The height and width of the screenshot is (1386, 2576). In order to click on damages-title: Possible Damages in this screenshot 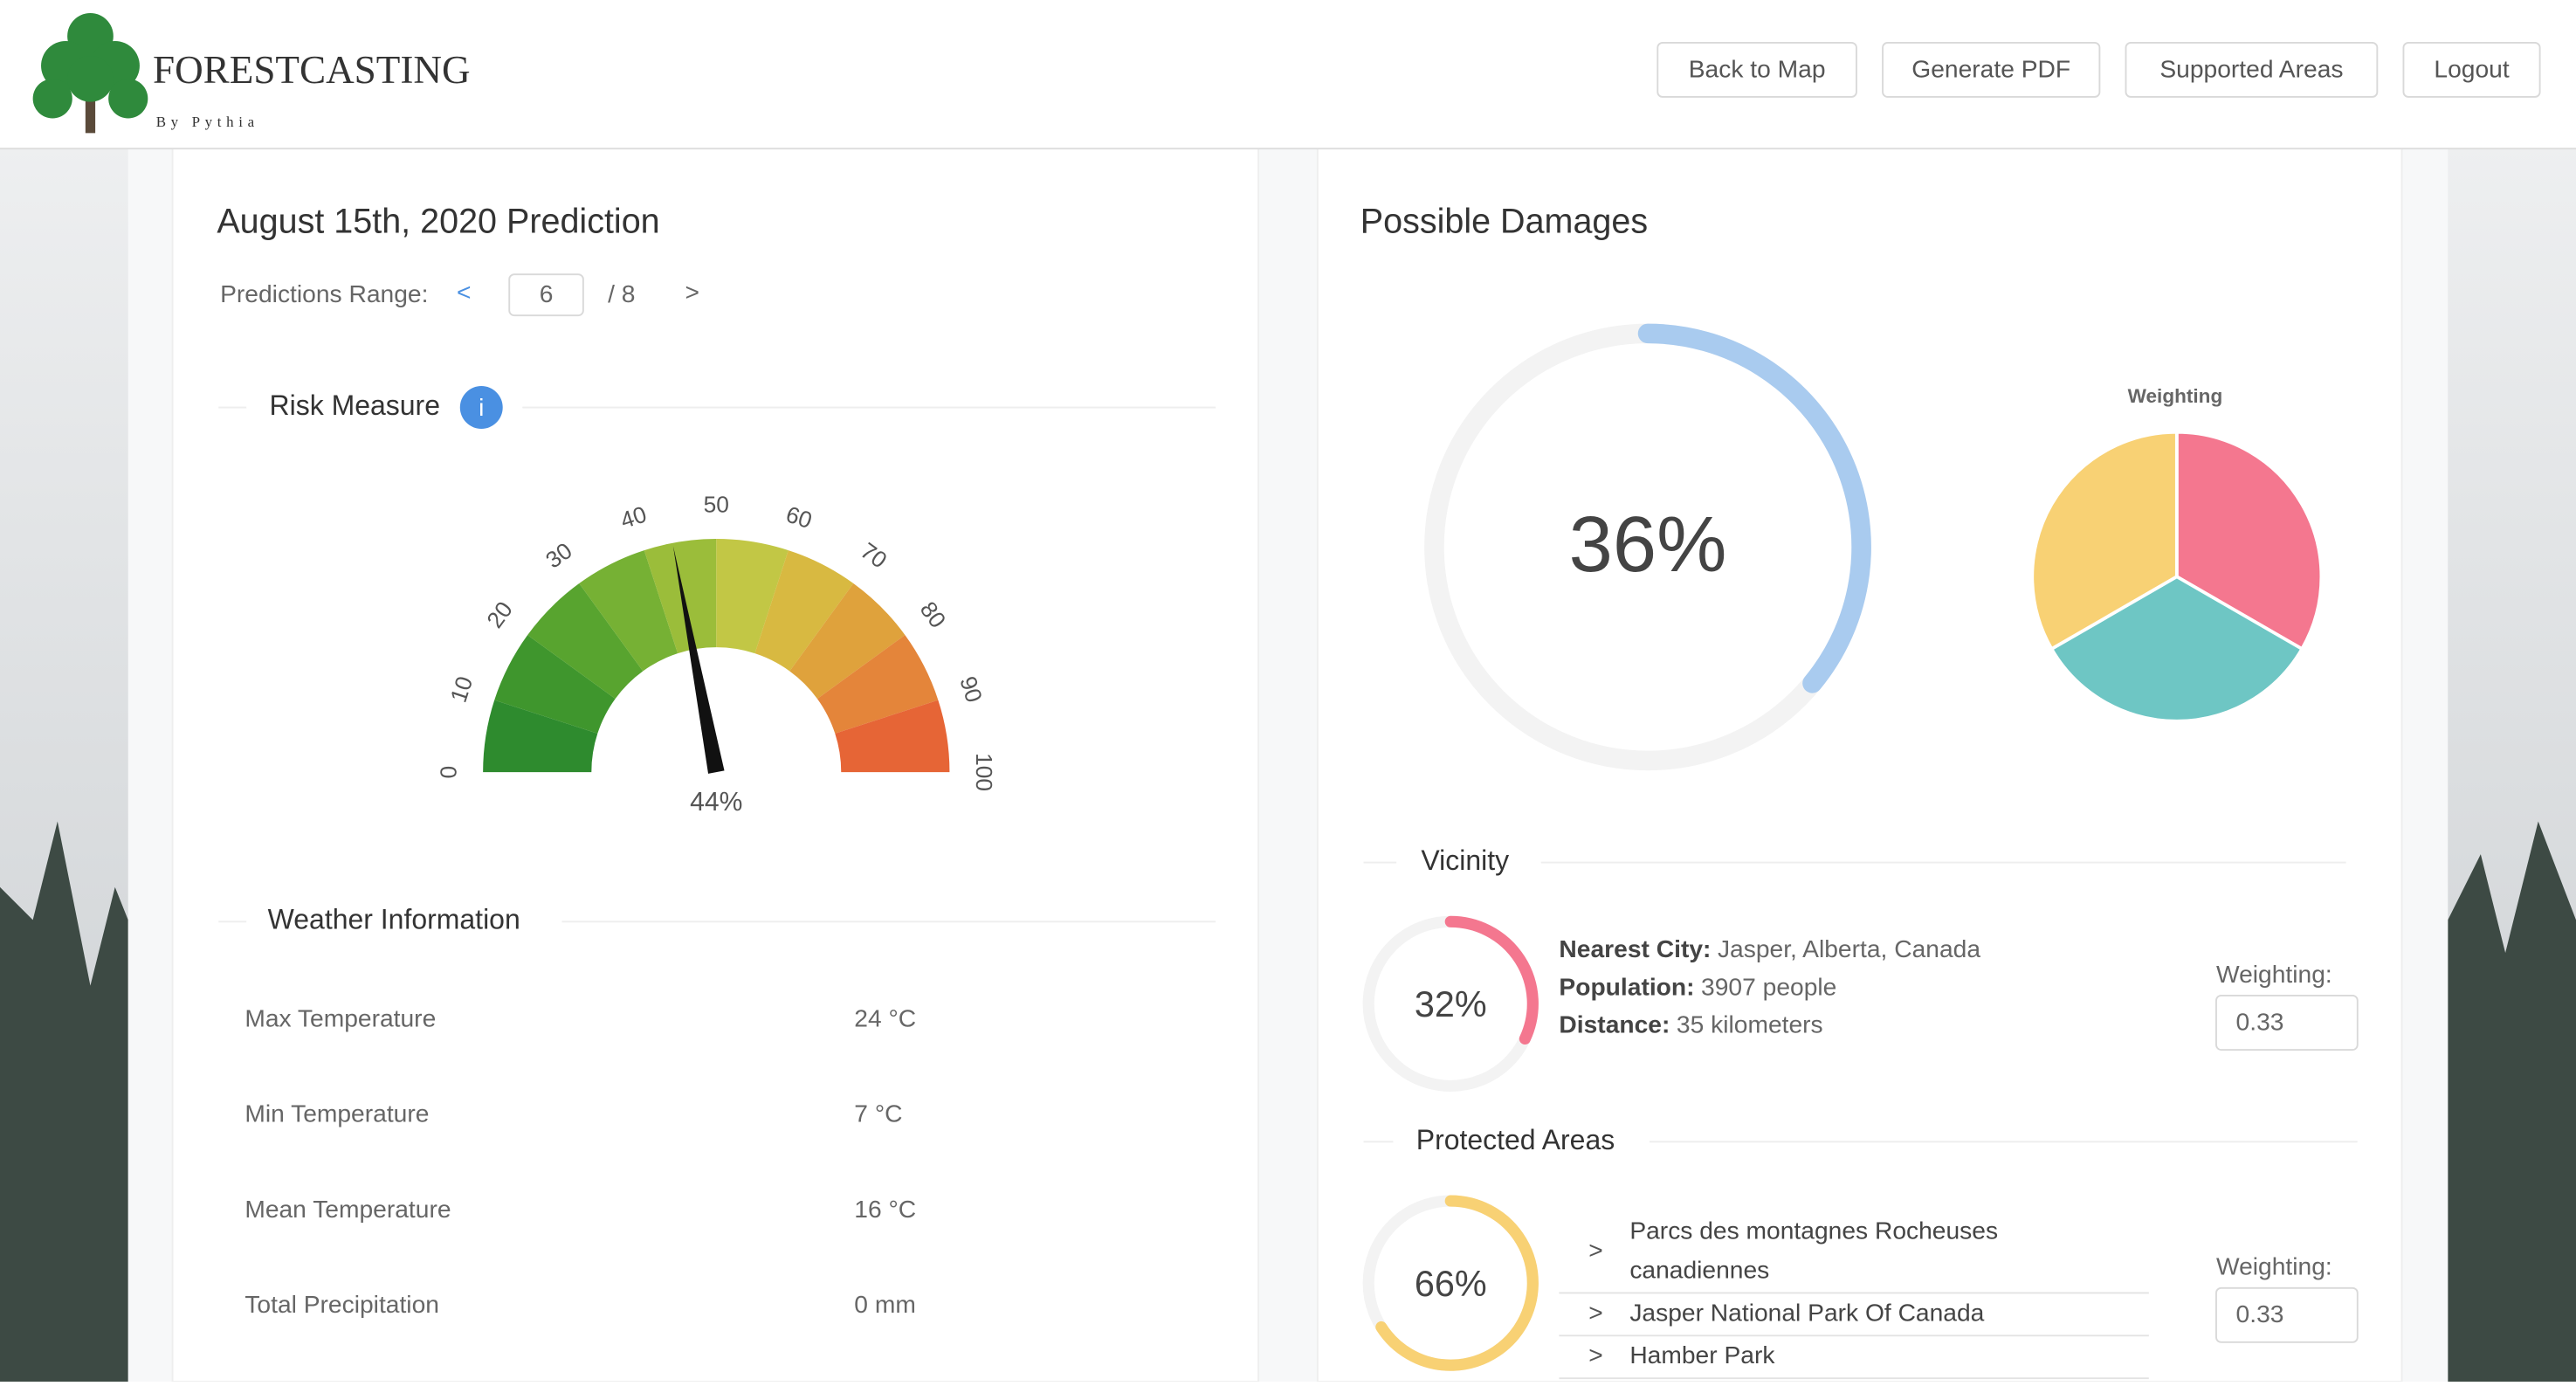, I will do `click(1504, 221)`.